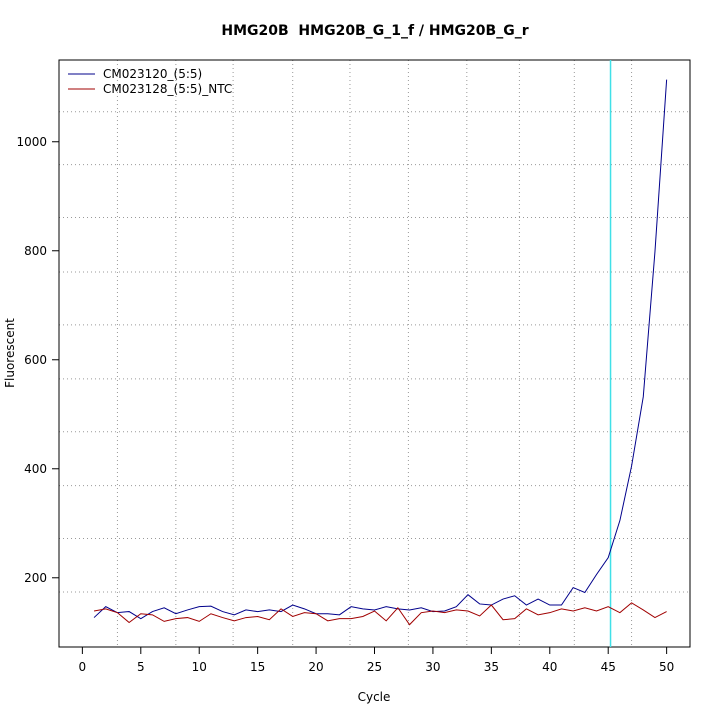 The image size is (720, 720). What do you see at coordinates (257, 667) in the screenshot?
I see `x-tick-label: 15` at bounding box center [257, 667].